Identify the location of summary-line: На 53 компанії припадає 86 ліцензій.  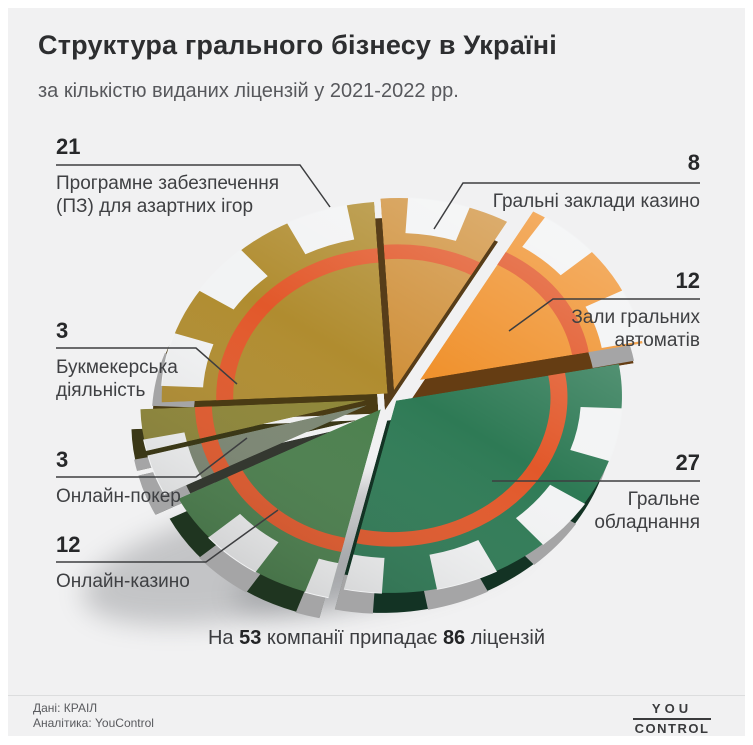
(376, 638).